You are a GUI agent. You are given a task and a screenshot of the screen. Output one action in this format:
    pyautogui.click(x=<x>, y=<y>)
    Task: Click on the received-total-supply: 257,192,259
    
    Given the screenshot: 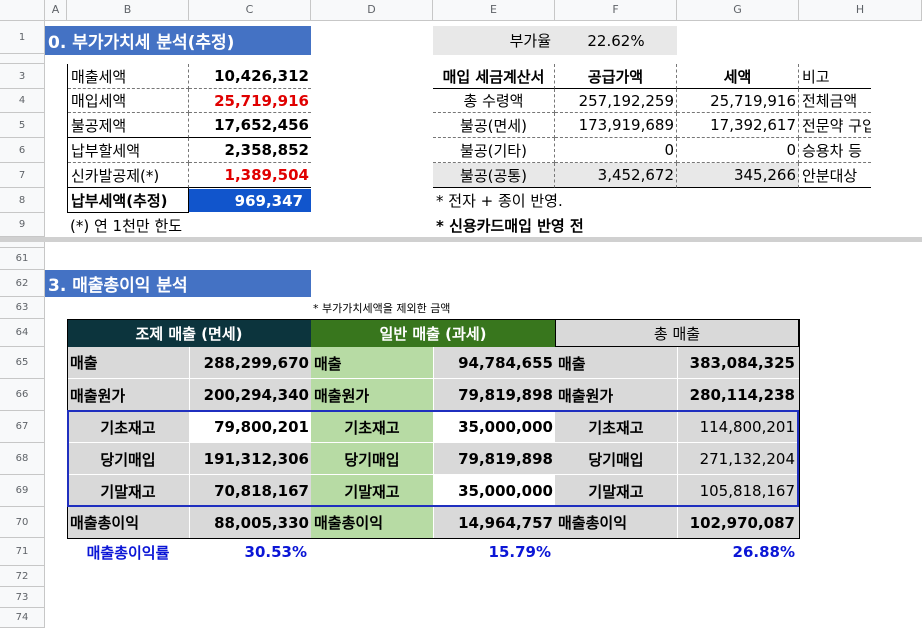 What is the action you would take?
    pyautogui.click(x=616, y=101)
    